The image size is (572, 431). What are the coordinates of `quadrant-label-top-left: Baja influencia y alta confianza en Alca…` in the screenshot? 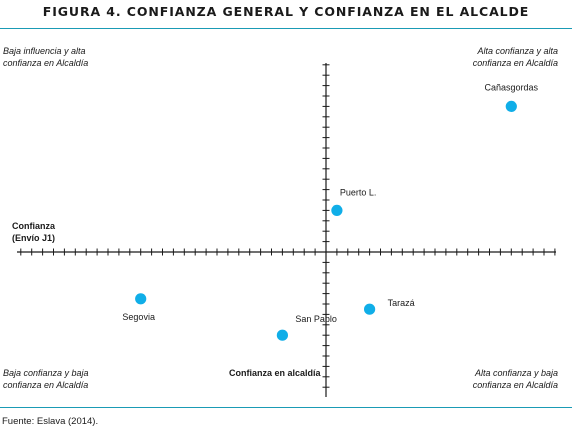 It's located at (45, 57).